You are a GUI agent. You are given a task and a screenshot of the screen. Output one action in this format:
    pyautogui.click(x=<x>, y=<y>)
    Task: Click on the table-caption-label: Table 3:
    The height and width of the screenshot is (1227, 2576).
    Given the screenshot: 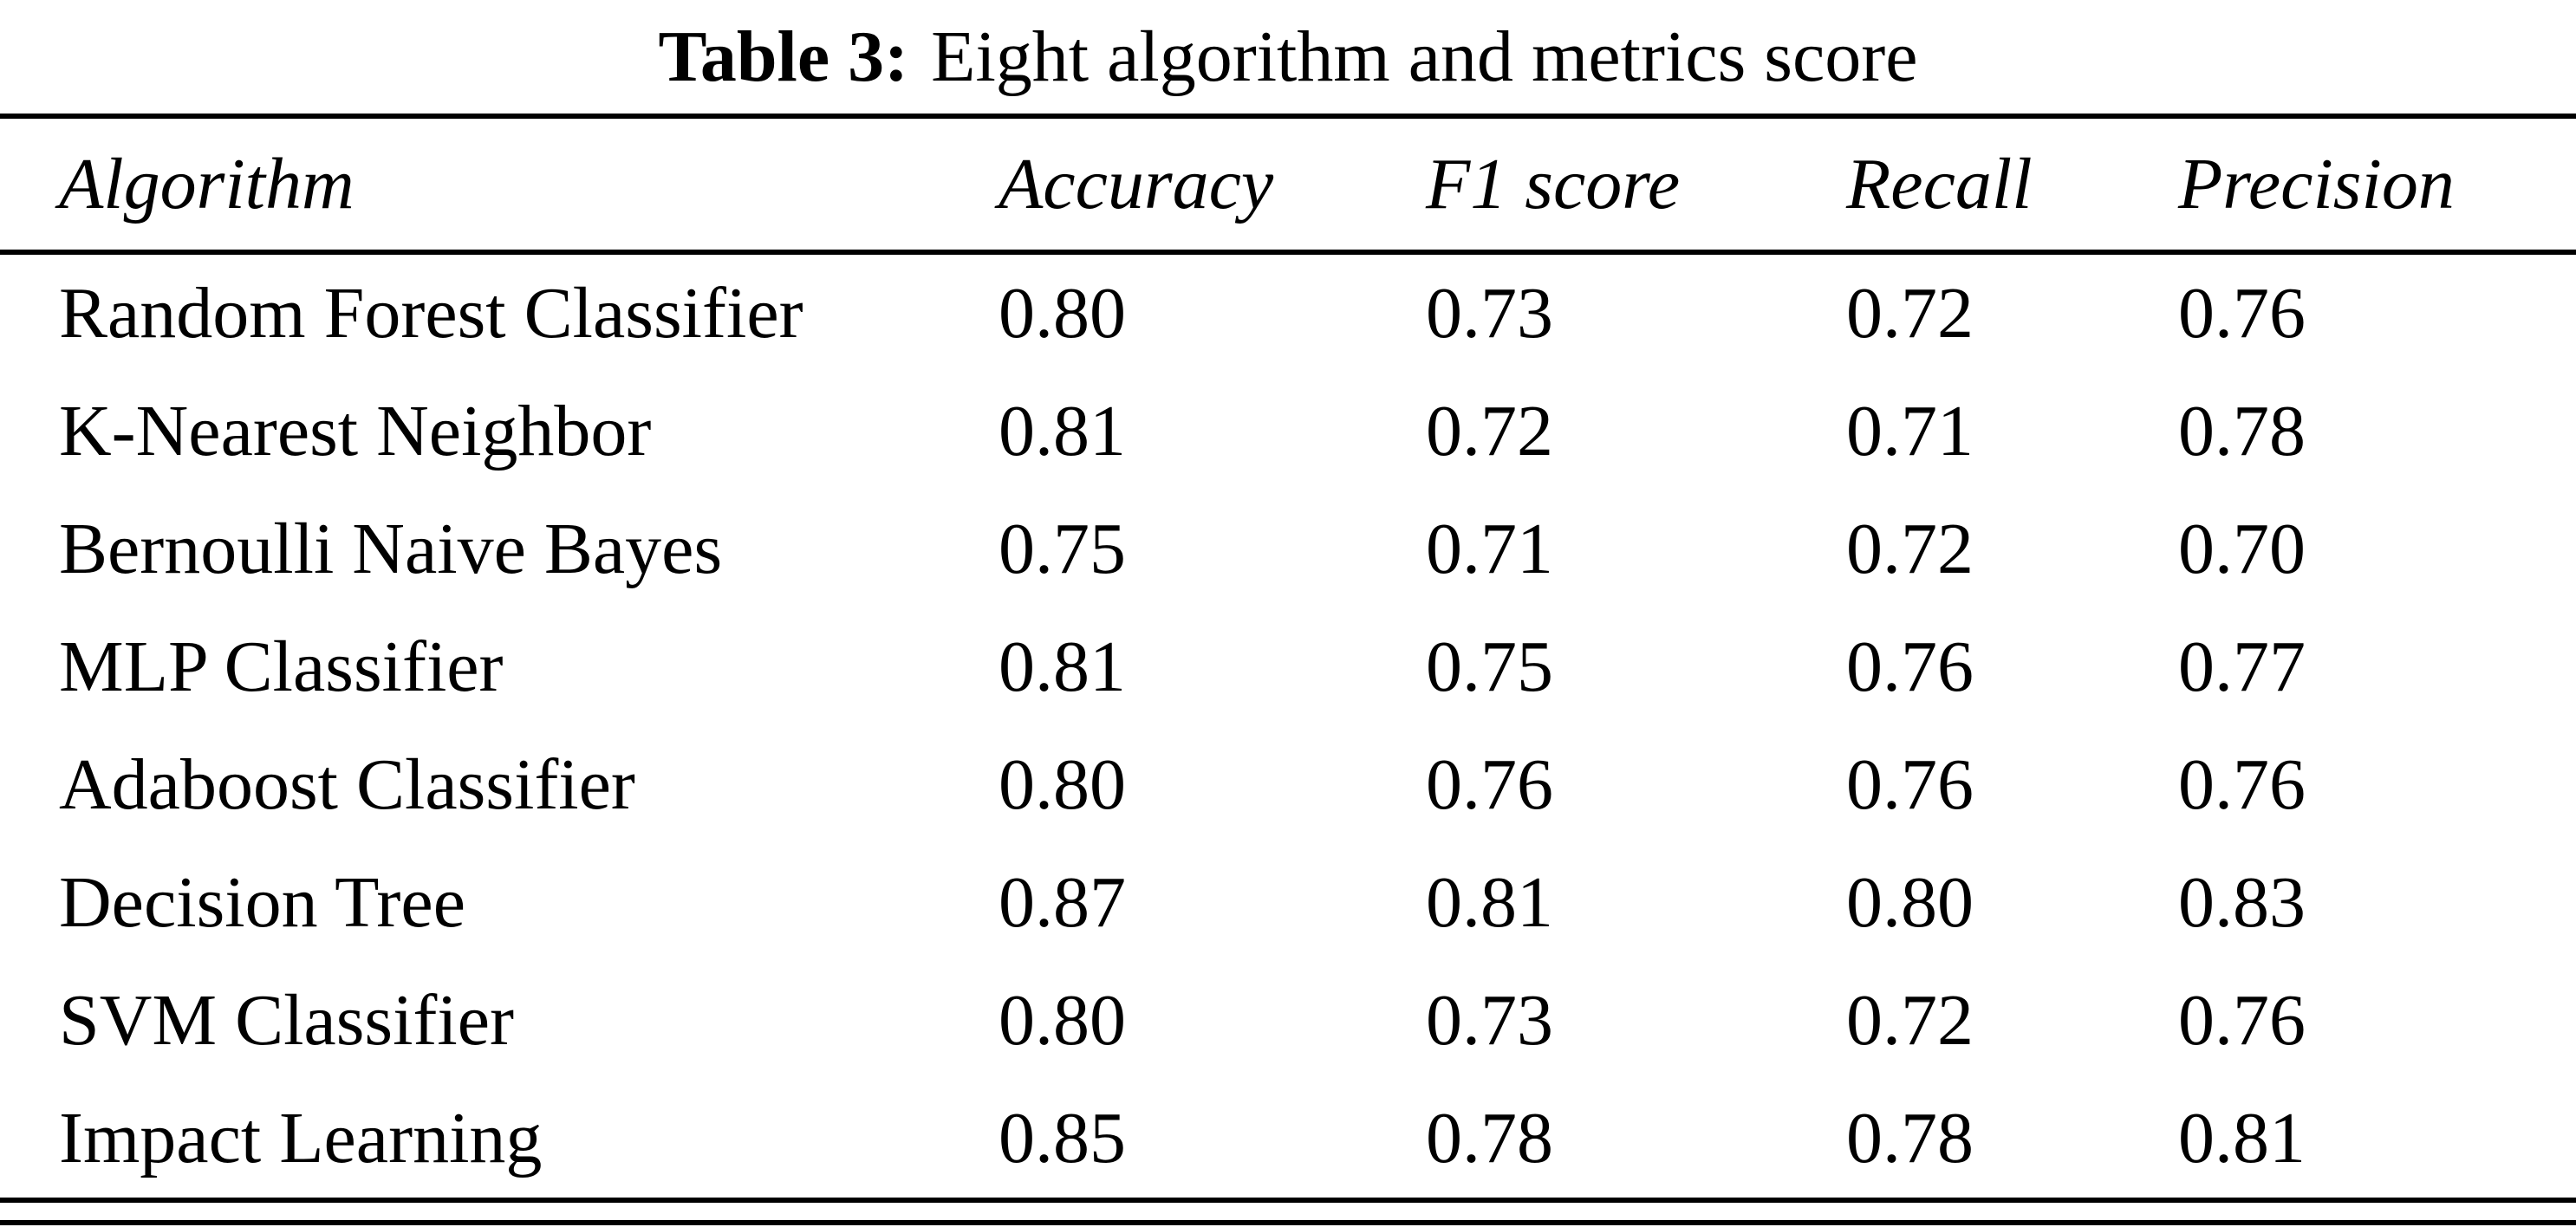 What is the action you would take?
    pyautogui.click(x=783, y=57)
    